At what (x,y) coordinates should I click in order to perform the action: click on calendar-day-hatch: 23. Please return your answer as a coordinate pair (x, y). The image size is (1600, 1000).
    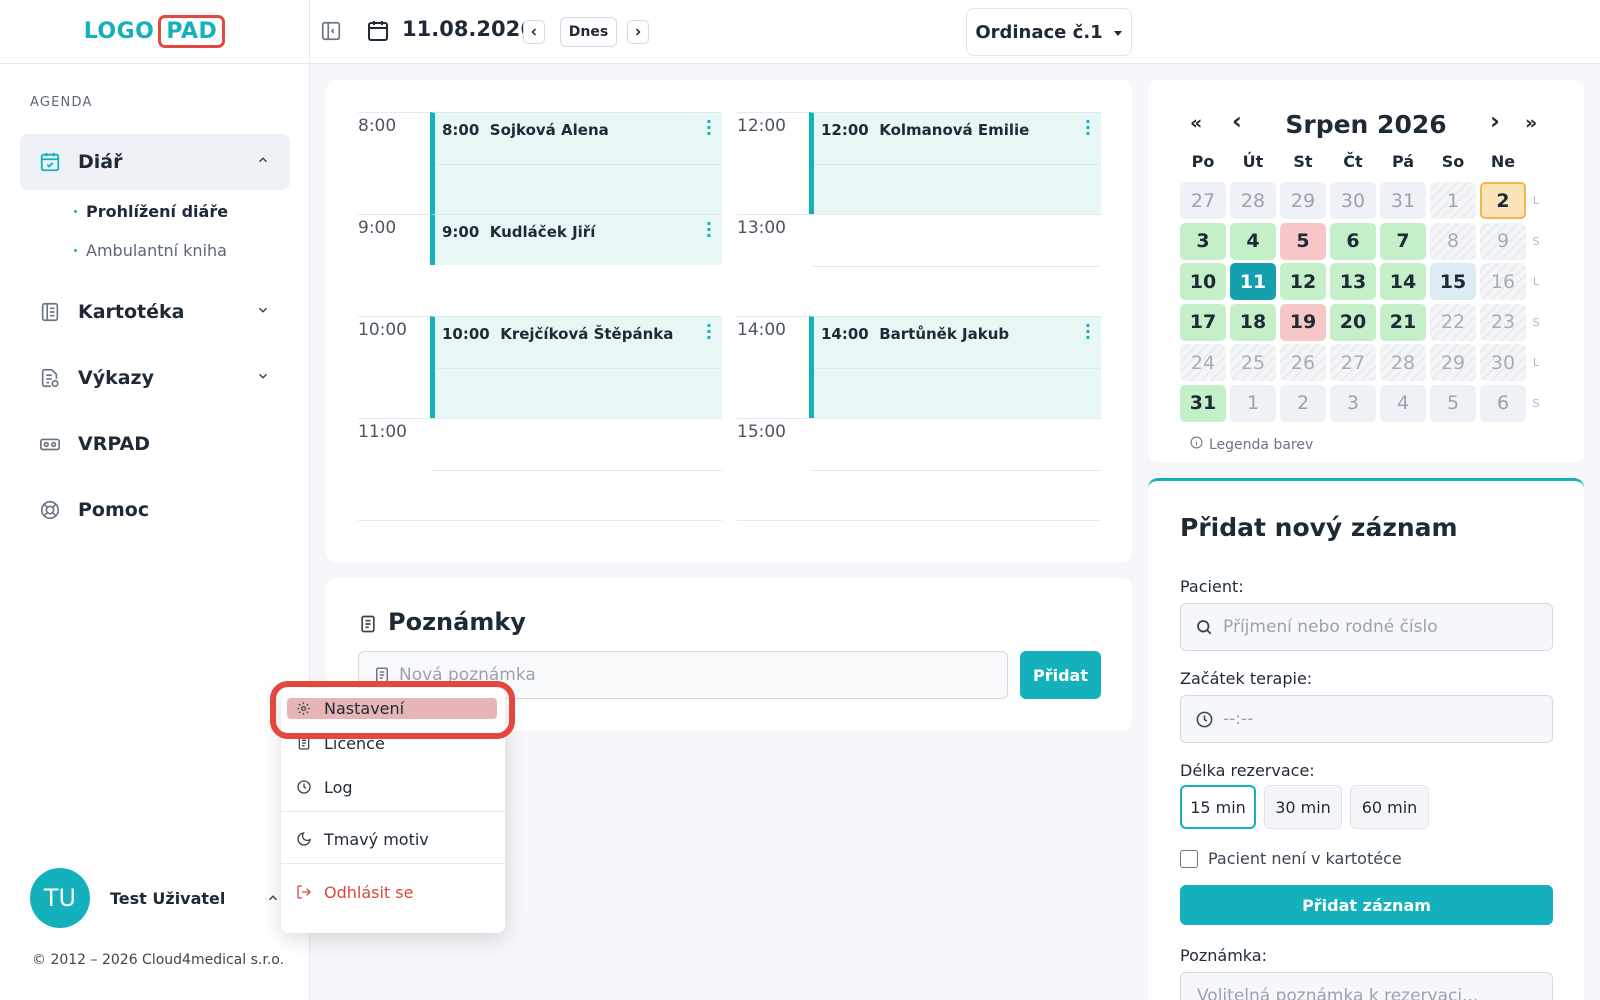
    Looking at the image, I should click on (1503, 322).